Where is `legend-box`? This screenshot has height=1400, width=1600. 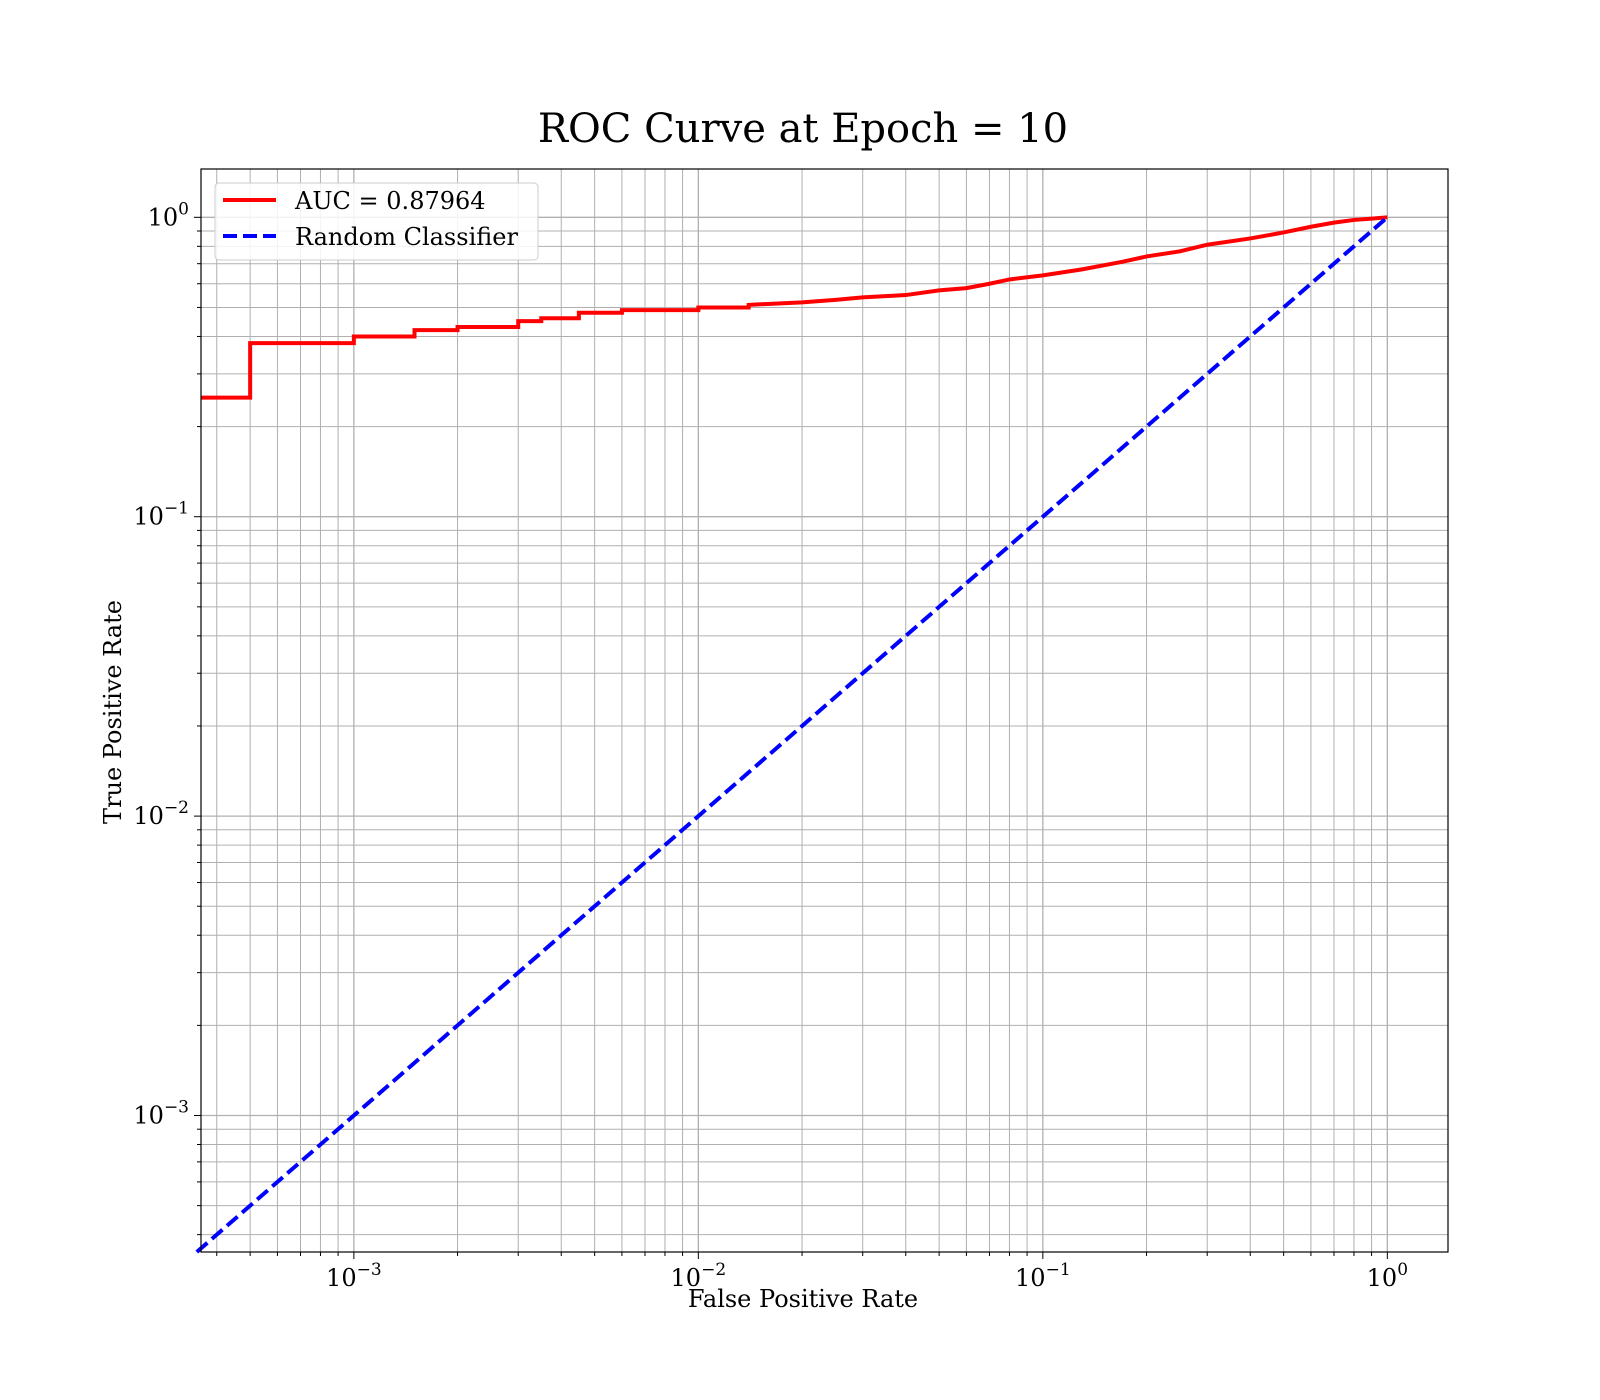 legend-box is located at coordinates (376, 221).